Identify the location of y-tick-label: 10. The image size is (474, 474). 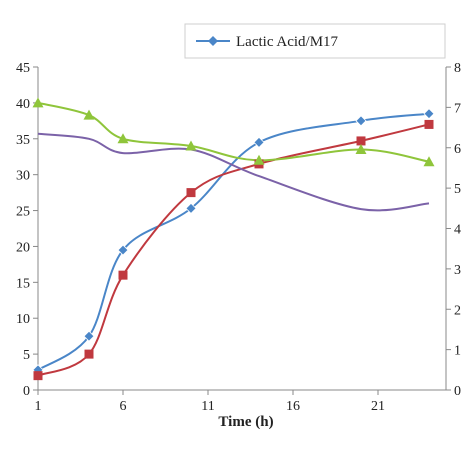
(23, 319).